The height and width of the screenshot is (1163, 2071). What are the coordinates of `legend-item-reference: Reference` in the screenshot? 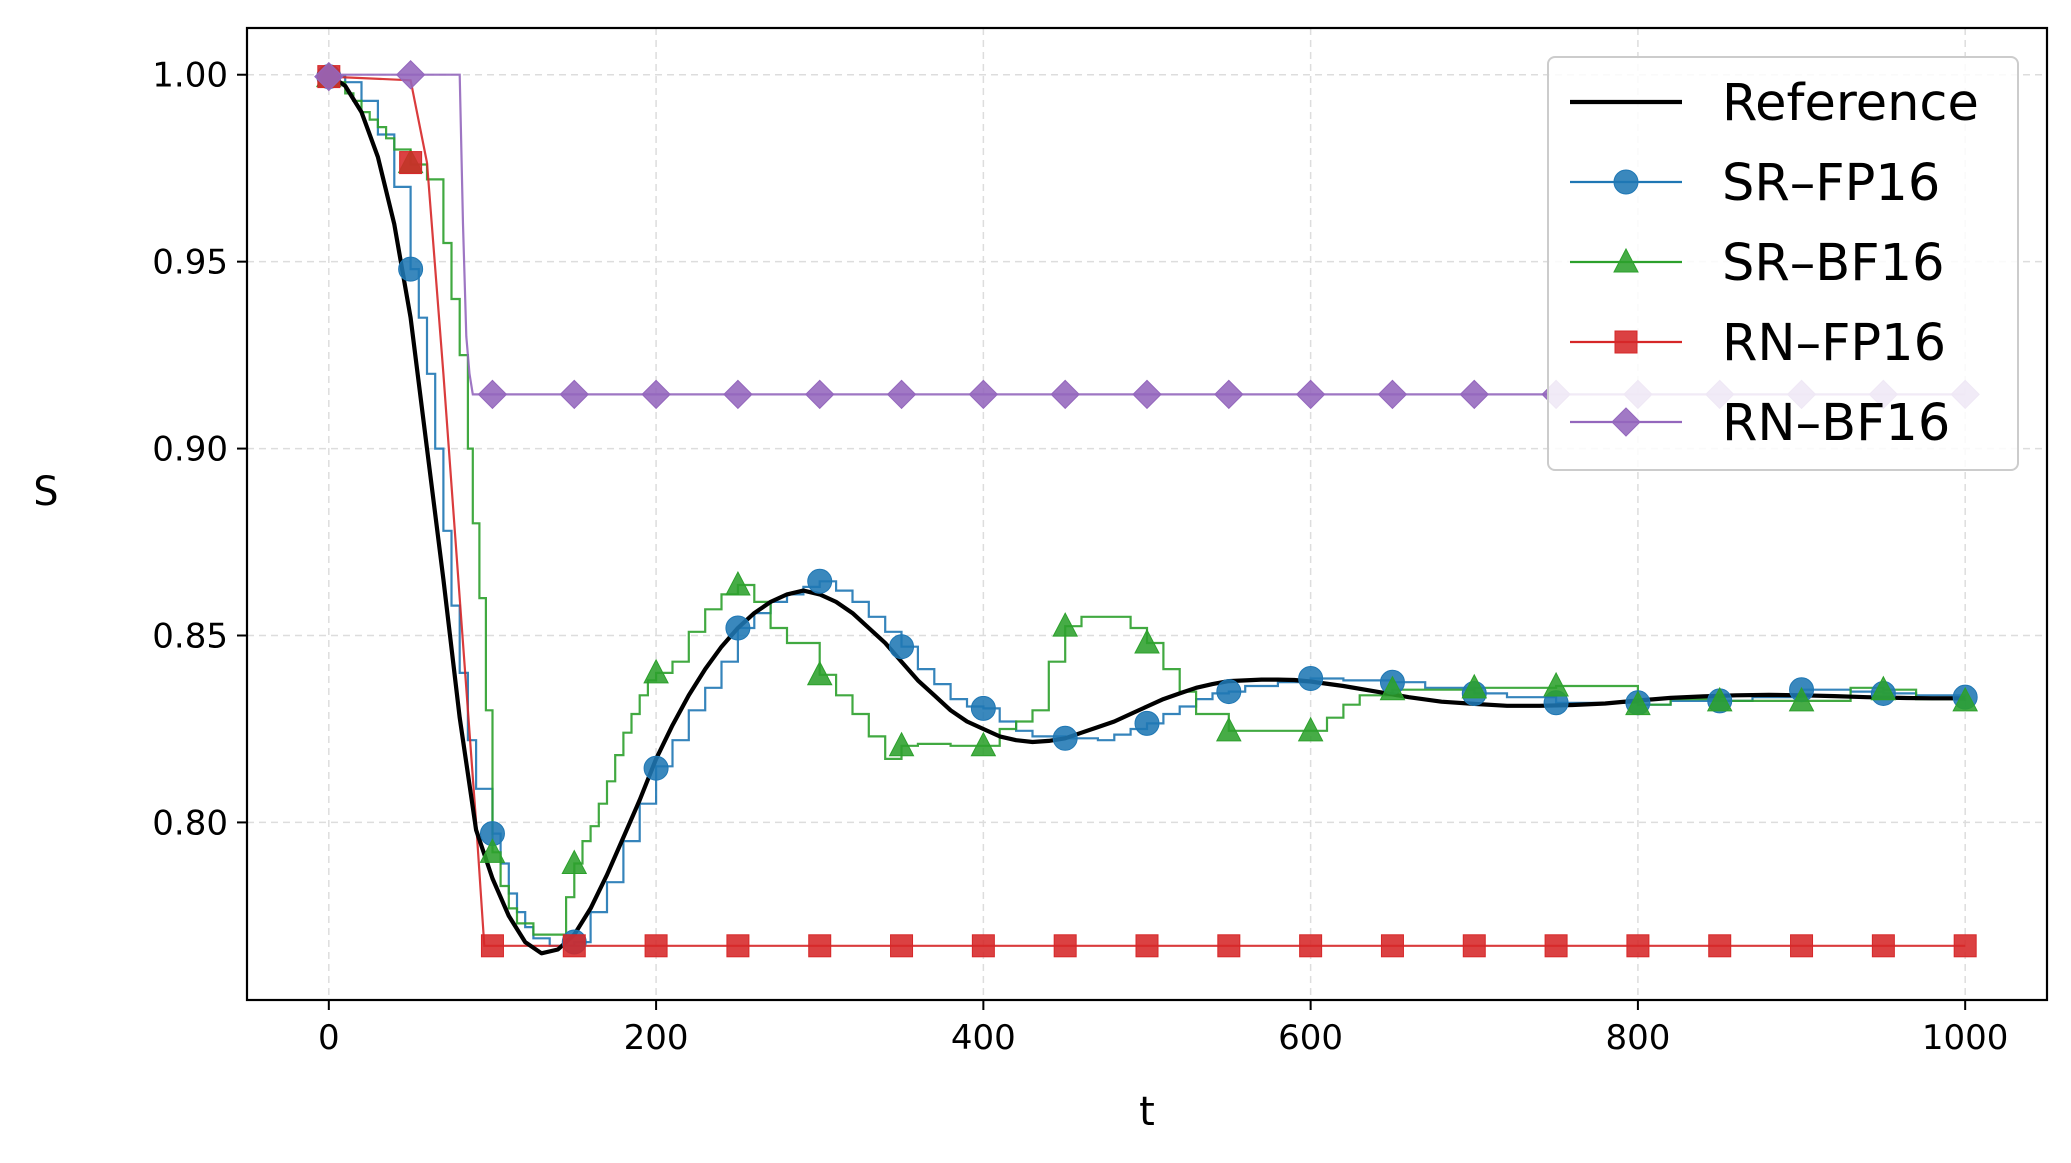 It's located at (1774, 103).